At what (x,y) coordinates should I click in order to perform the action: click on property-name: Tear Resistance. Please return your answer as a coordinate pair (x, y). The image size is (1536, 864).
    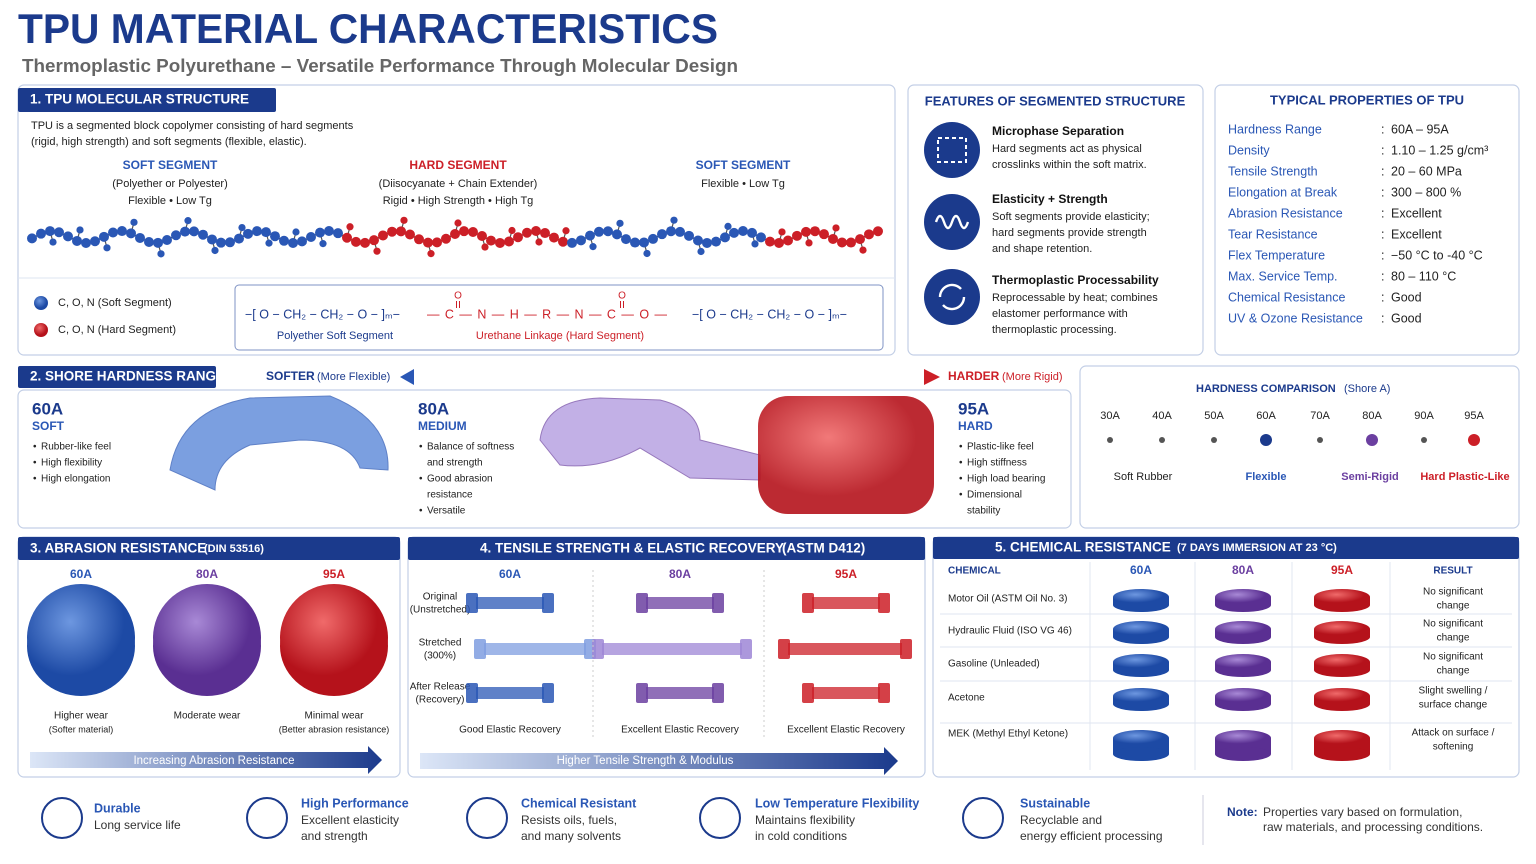
    Looking at the image, I should click on (1273, 234).